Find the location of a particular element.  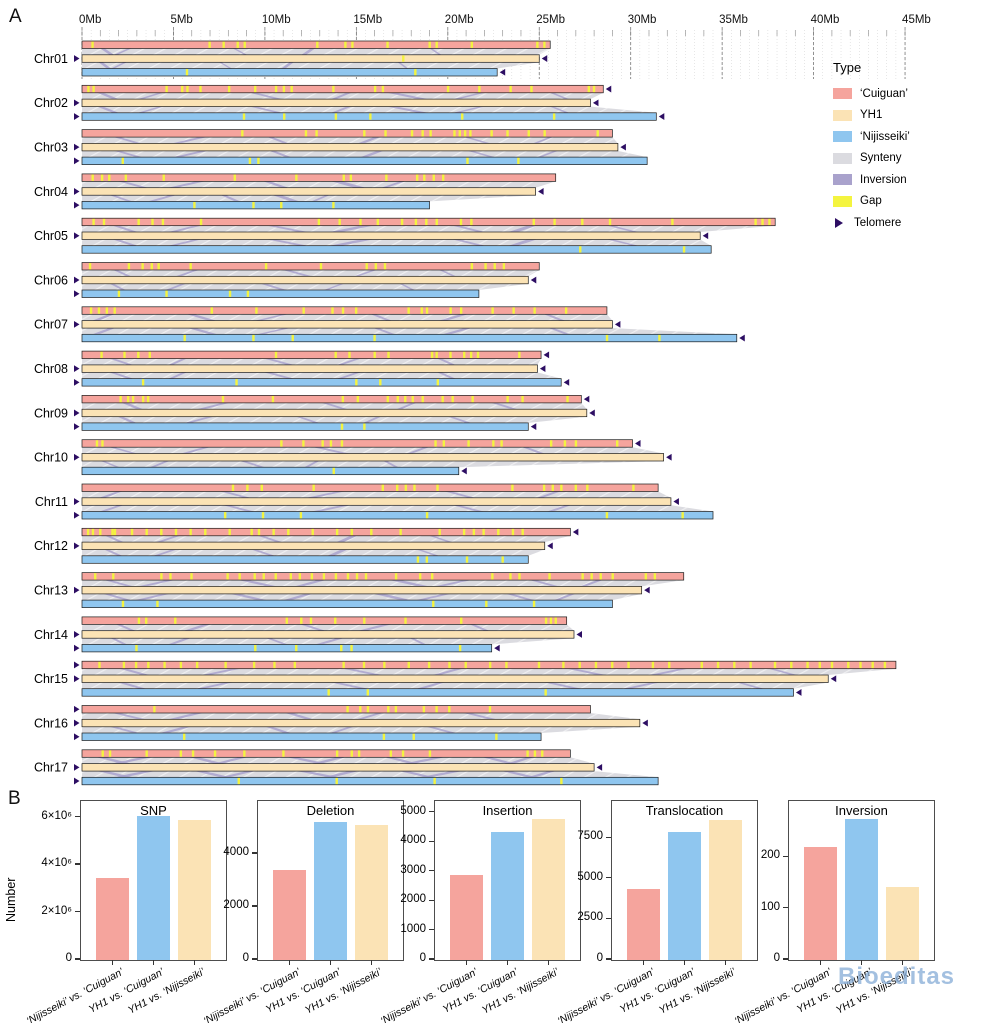

y-axis-tick-label: 3000 is located at coordinates (413, 869).